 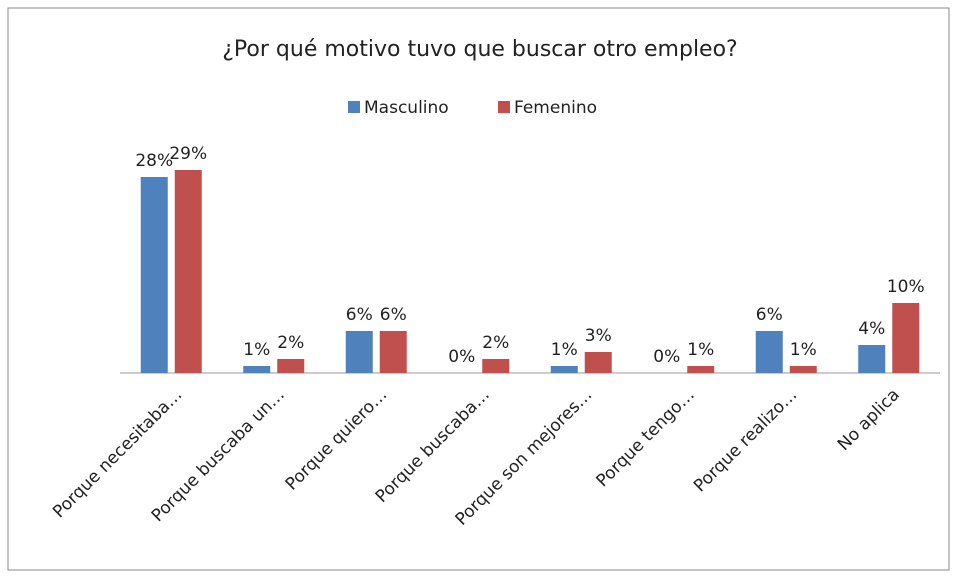 I want to click on data-label: 3%, so click(x=598, y=336).